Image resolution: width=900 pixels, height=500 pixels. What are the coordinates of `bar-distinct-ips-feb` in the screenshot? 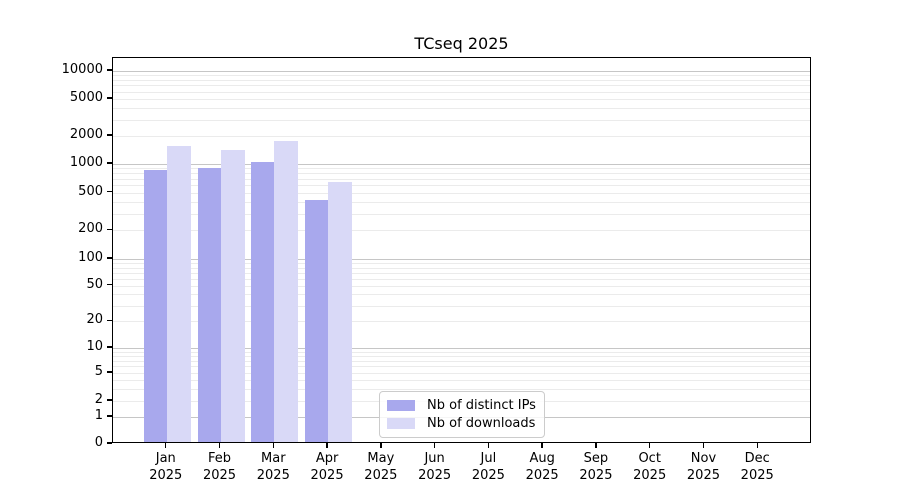 It's located at (209, 305).